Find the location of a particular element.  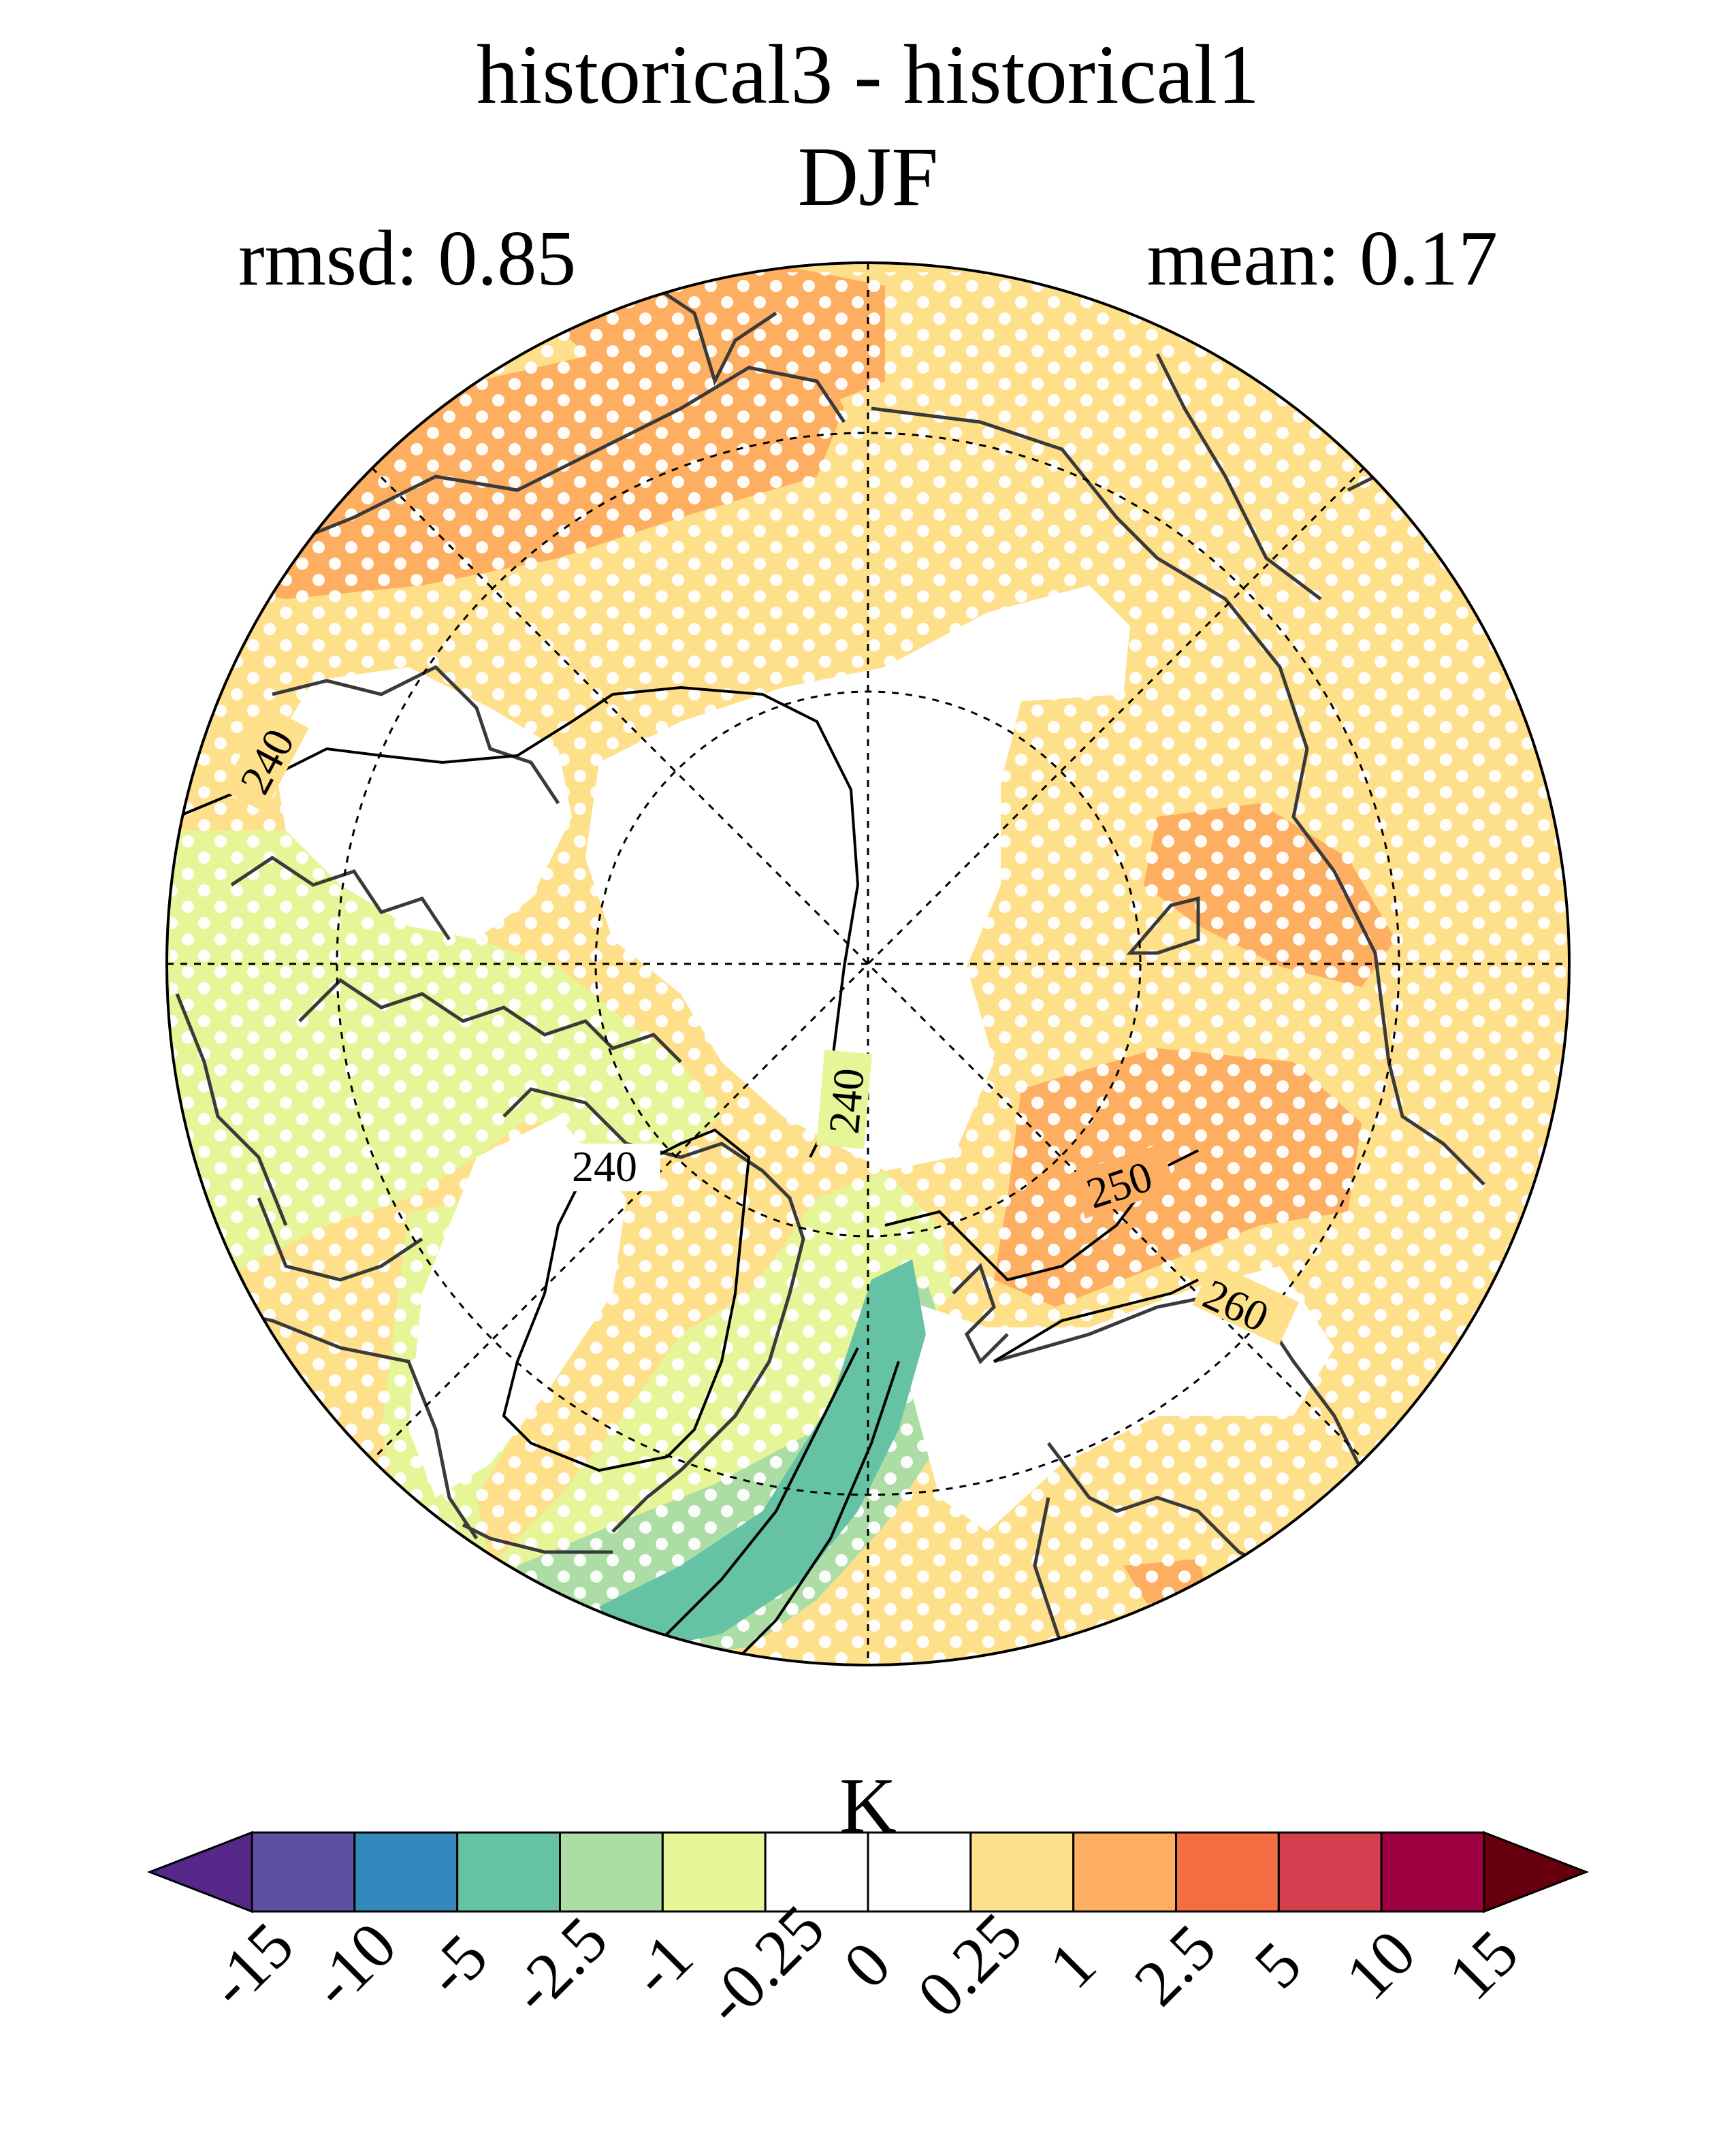

neutral-greenland-overlay is located at coordinates (422, 803).